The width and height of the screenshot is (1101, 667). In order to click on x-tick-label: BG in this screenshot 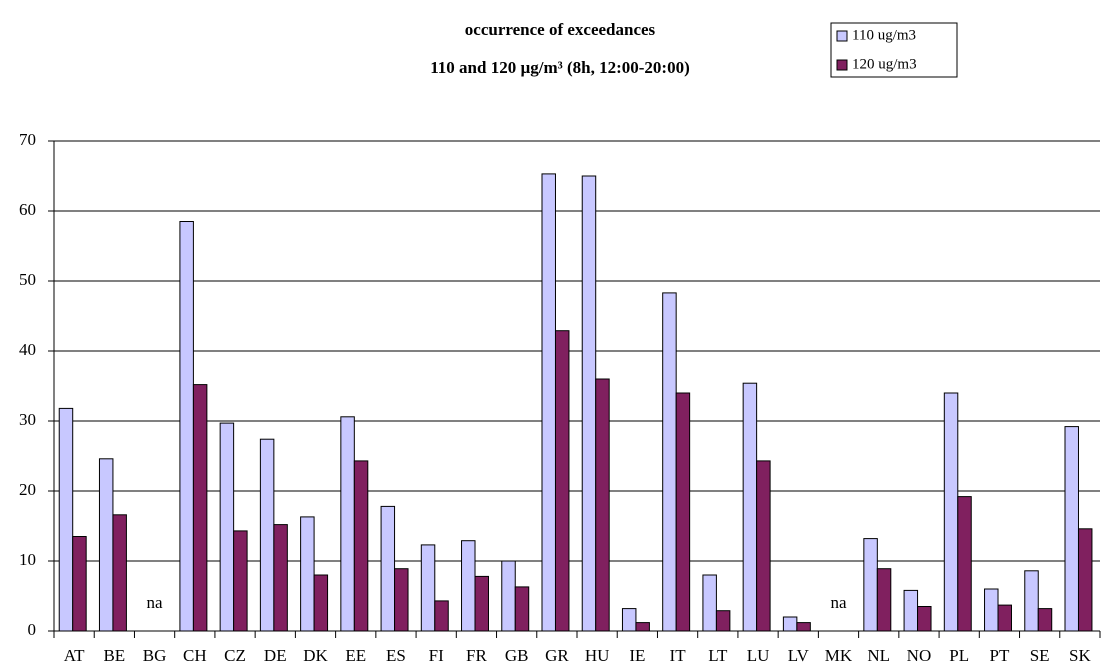, I will do `click(155, 655)`.